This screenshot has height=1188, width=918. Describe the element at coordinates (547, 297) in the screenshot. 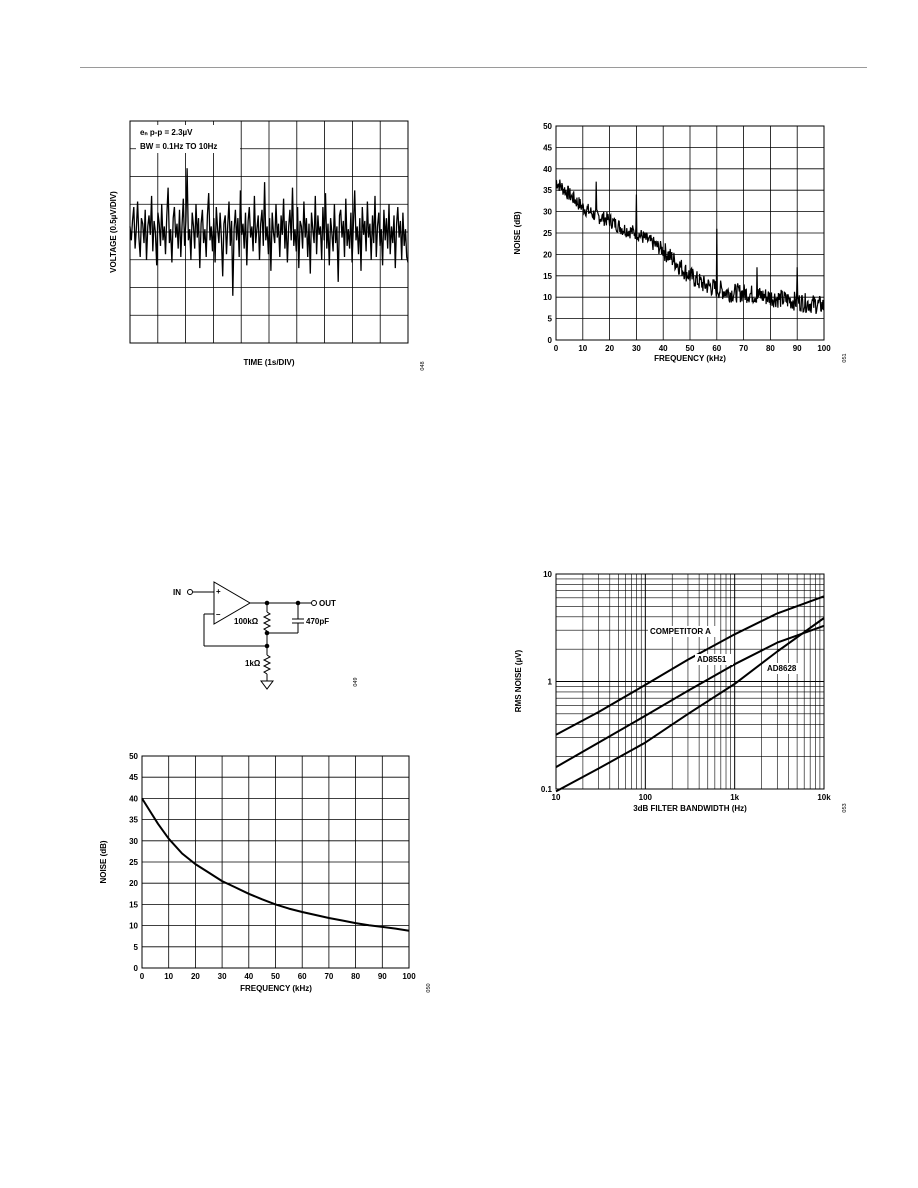

I see `c2-ytick-label: 10` at that location.